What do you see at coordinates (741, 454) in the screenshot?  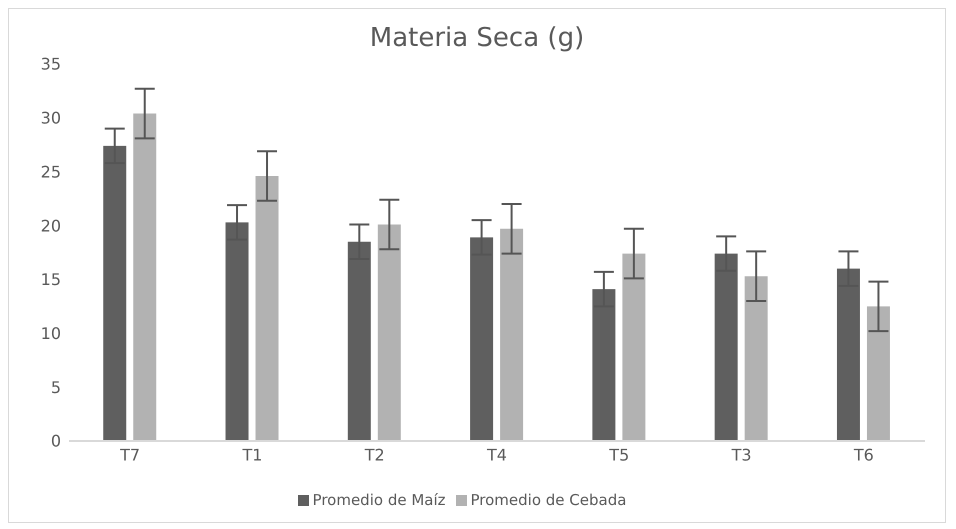 I see `x-tick-label: T3` at bounding box center [741, 454].